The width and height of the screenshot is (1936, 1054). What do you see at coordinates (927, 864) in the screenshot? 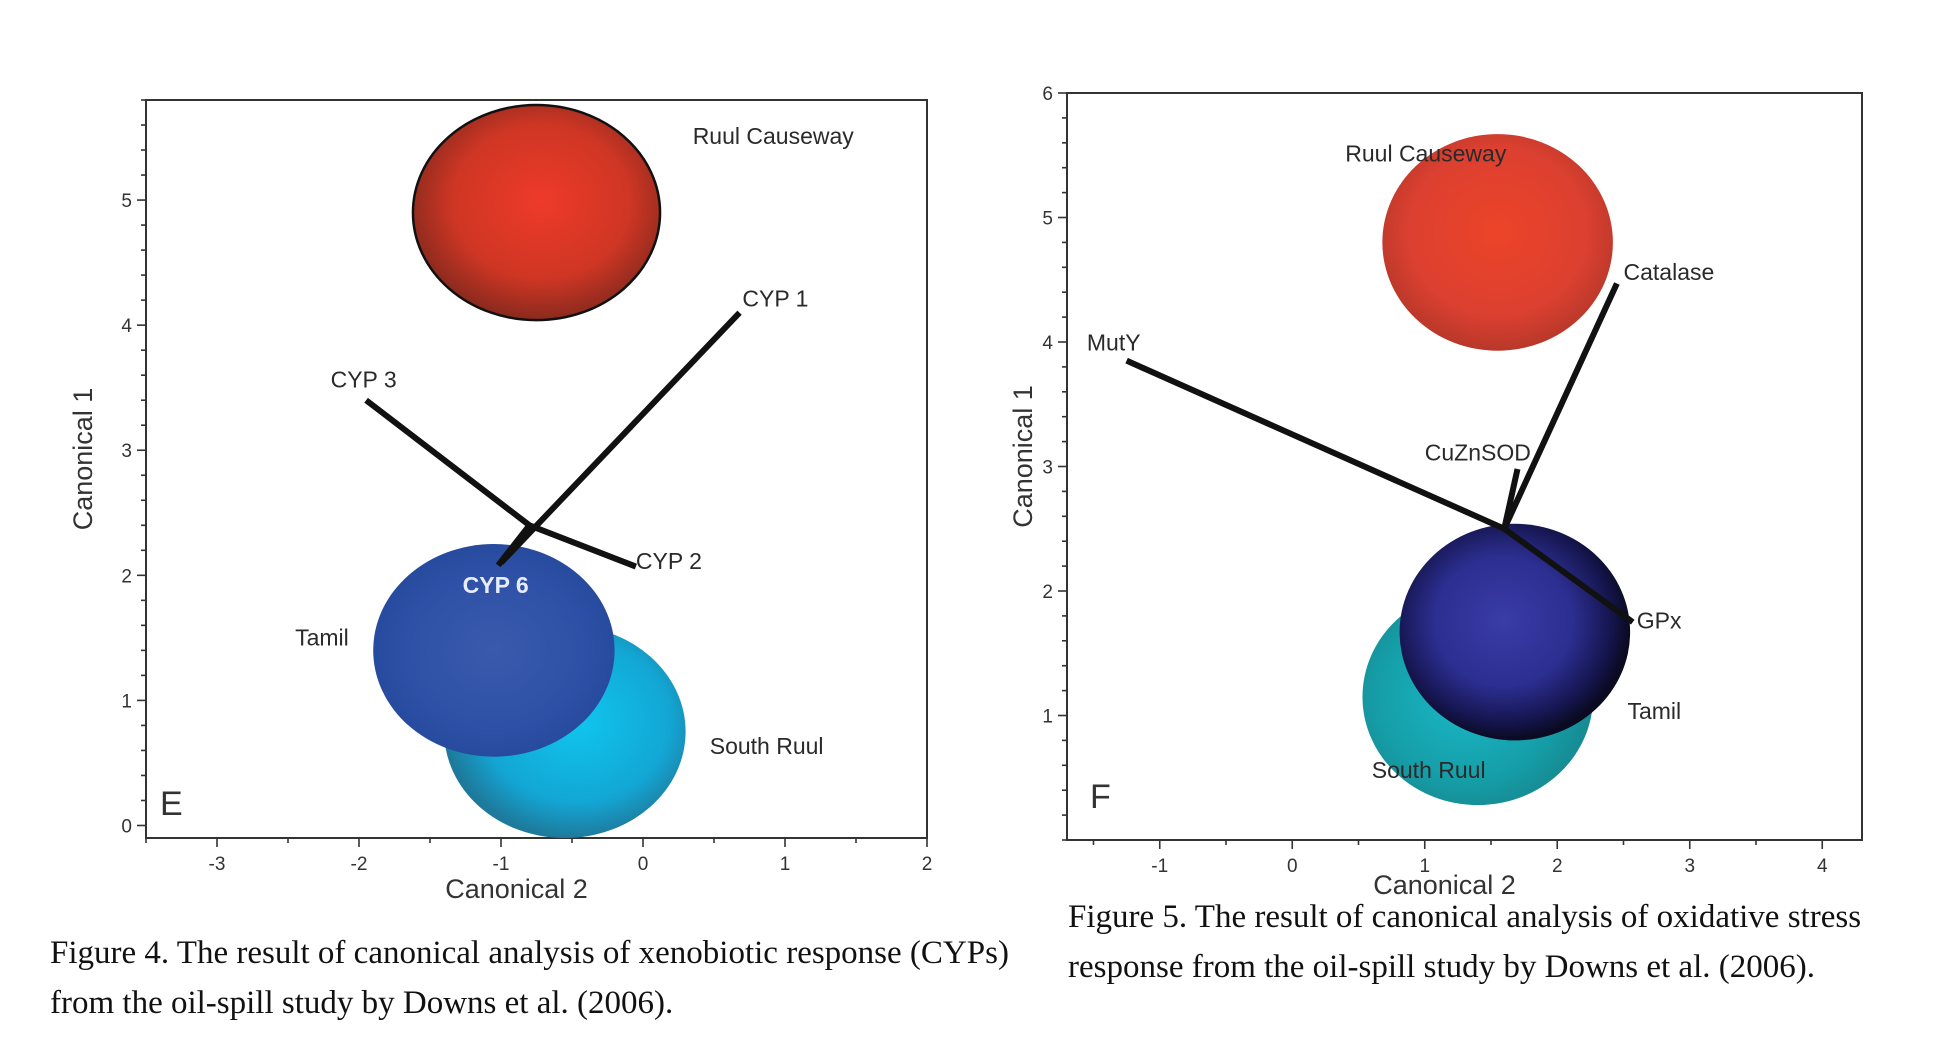
I see `panel-e-x-tick-label: 2` at bounding box center [927, 864].